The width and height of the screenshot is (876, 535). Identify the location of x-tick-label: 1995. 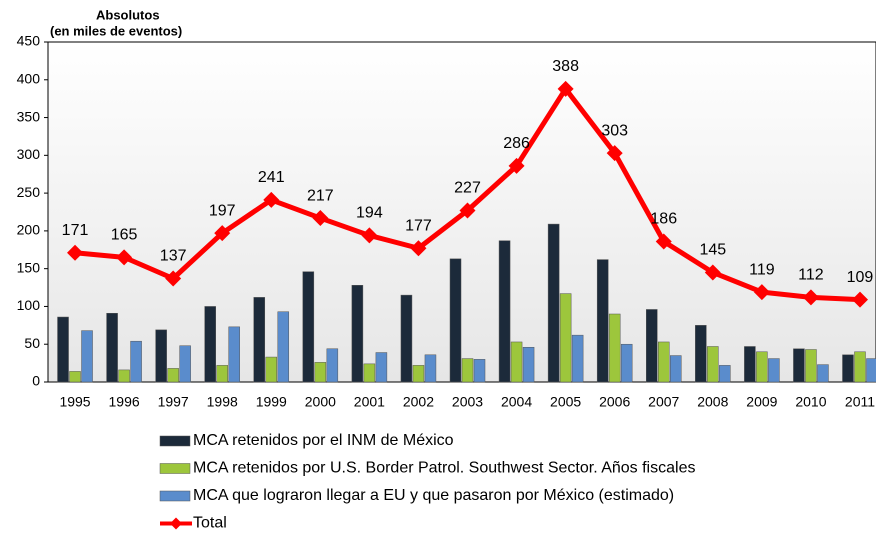
(74, 402).